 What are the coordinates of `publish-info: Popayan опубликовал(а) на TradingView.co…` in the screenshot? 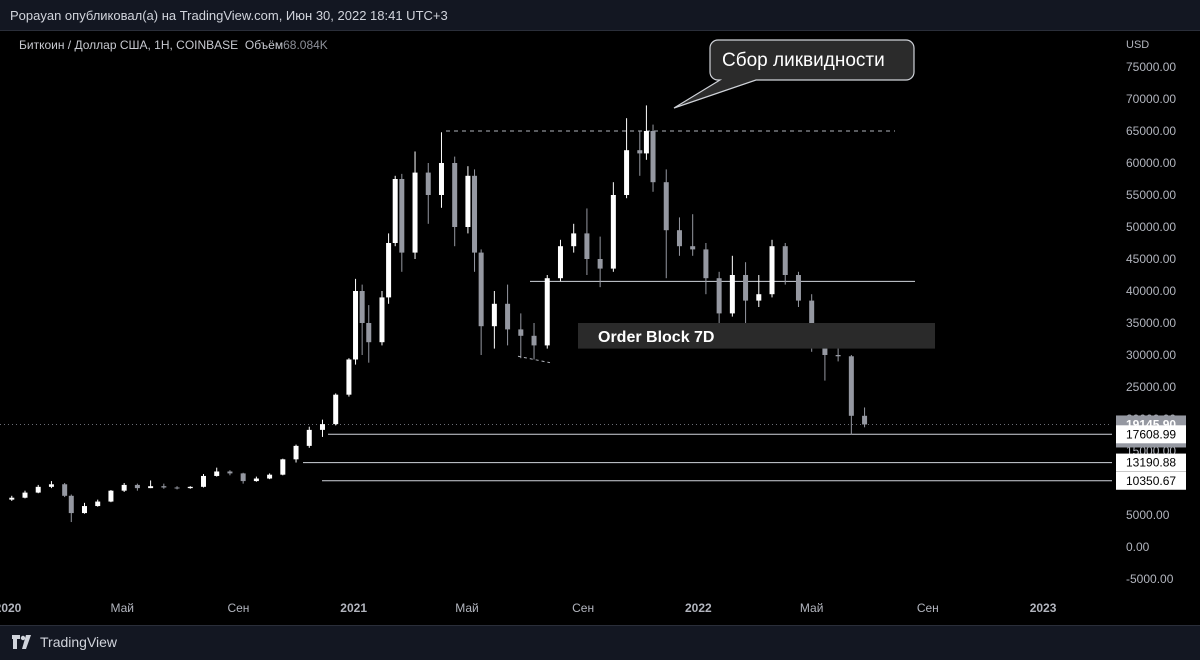 It's located at (229, 15).